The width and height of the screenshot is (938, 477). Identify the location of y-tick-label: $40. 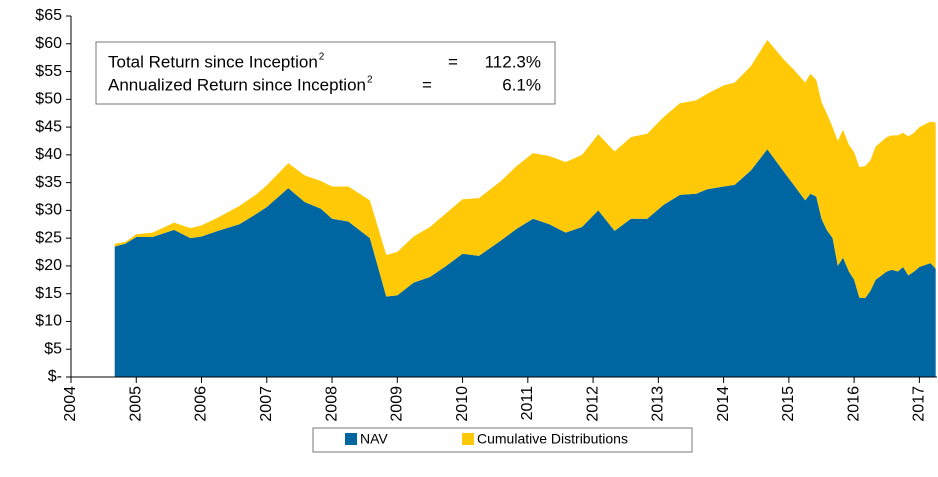
(48, 154).